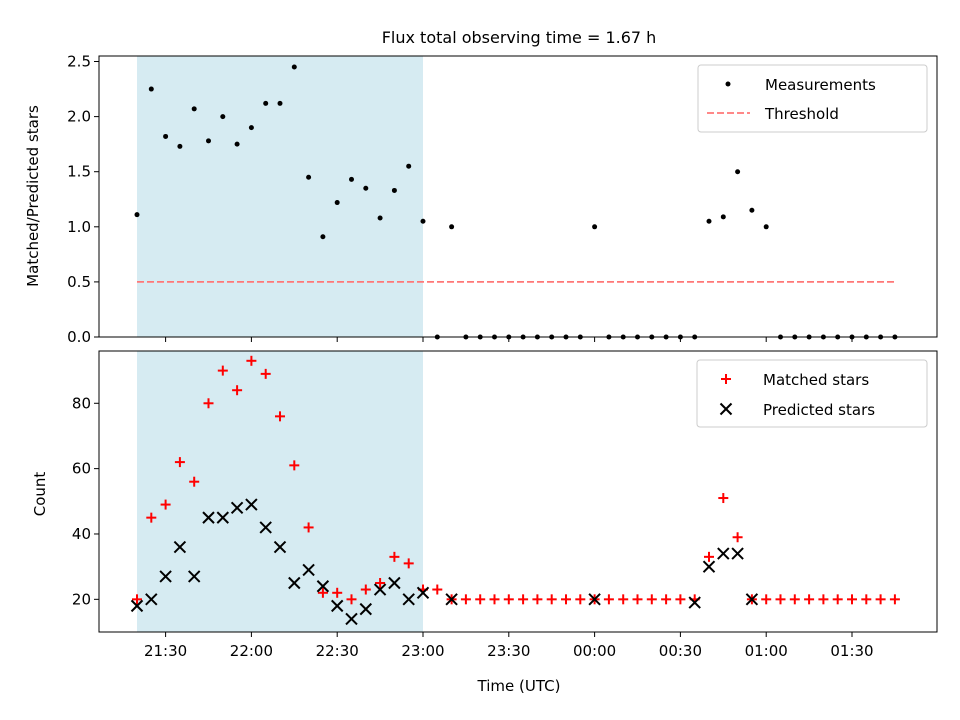 The height and width of the screenshot is (720, 960). Describe the element at coordinates (79, 282) in the screenshot. I see `y-tick-label: 0.5` at that location.